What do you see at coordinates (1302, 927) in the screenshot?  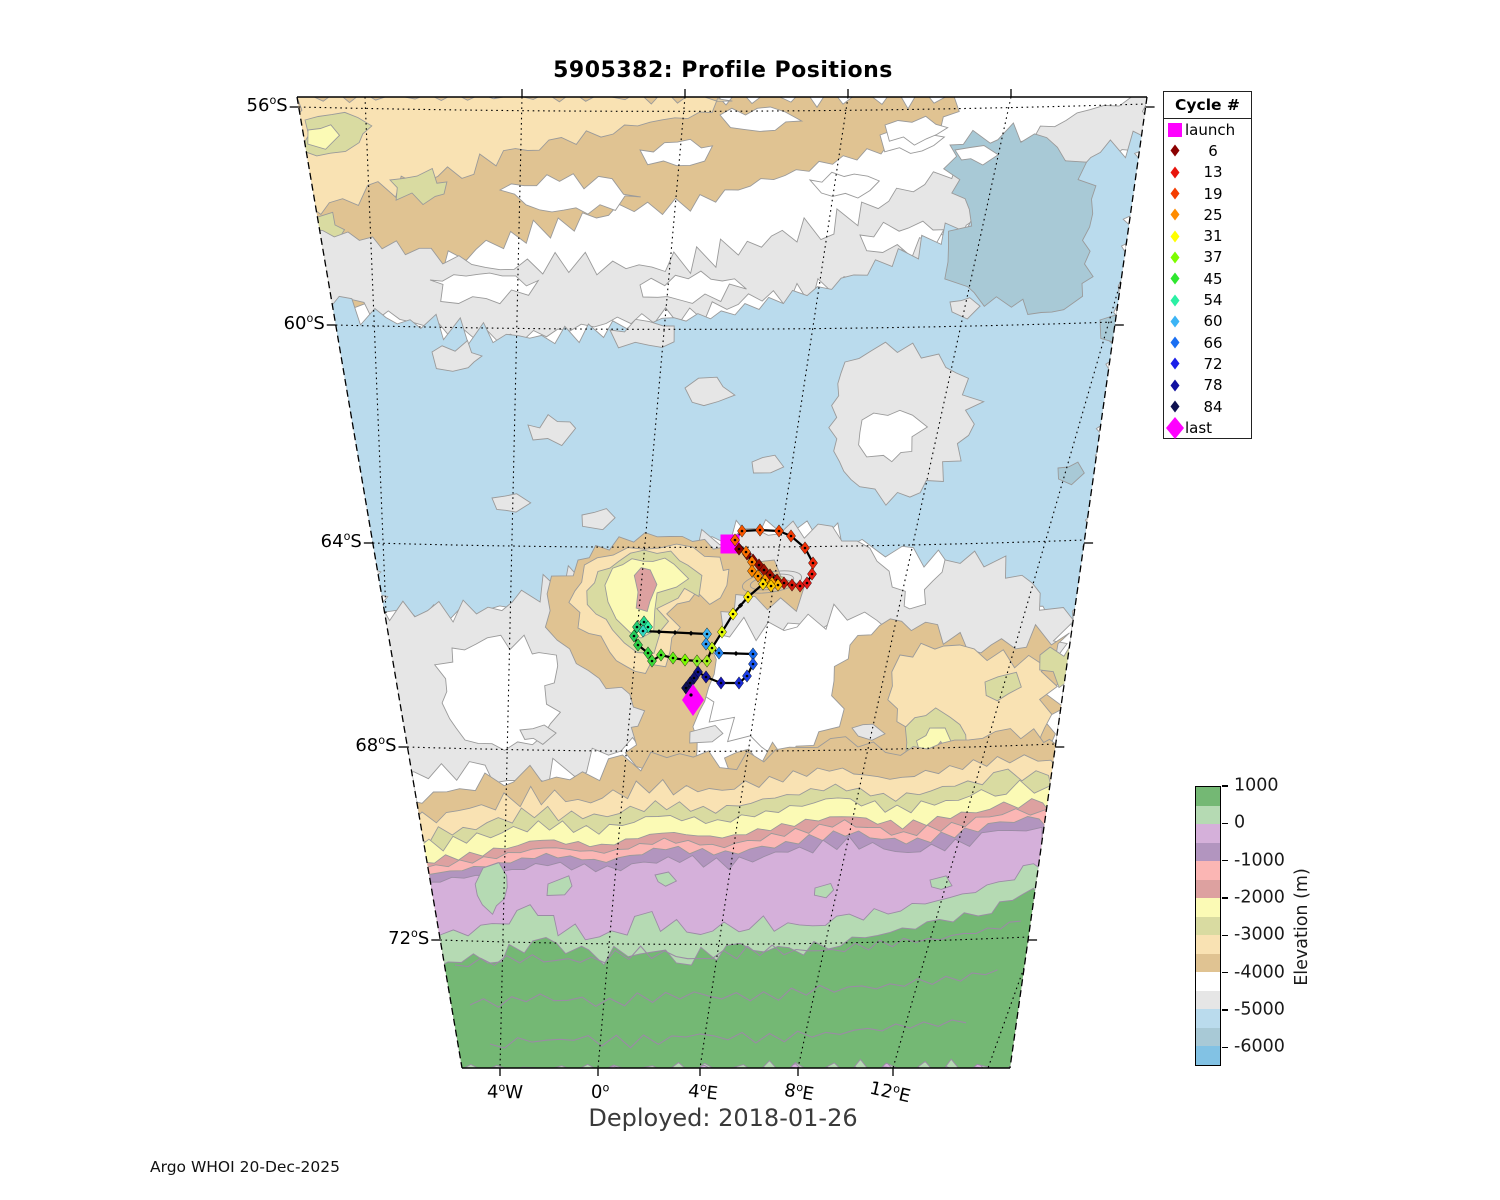 I see `colorbar-label: Elevation (m)` at bounding box center [1302, 927].